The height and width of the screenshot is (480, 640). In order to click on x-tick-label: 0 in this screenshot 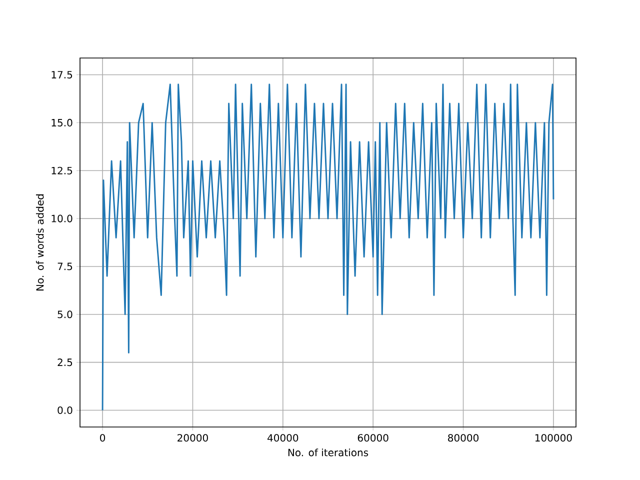, I will do `click(103, 438)`.